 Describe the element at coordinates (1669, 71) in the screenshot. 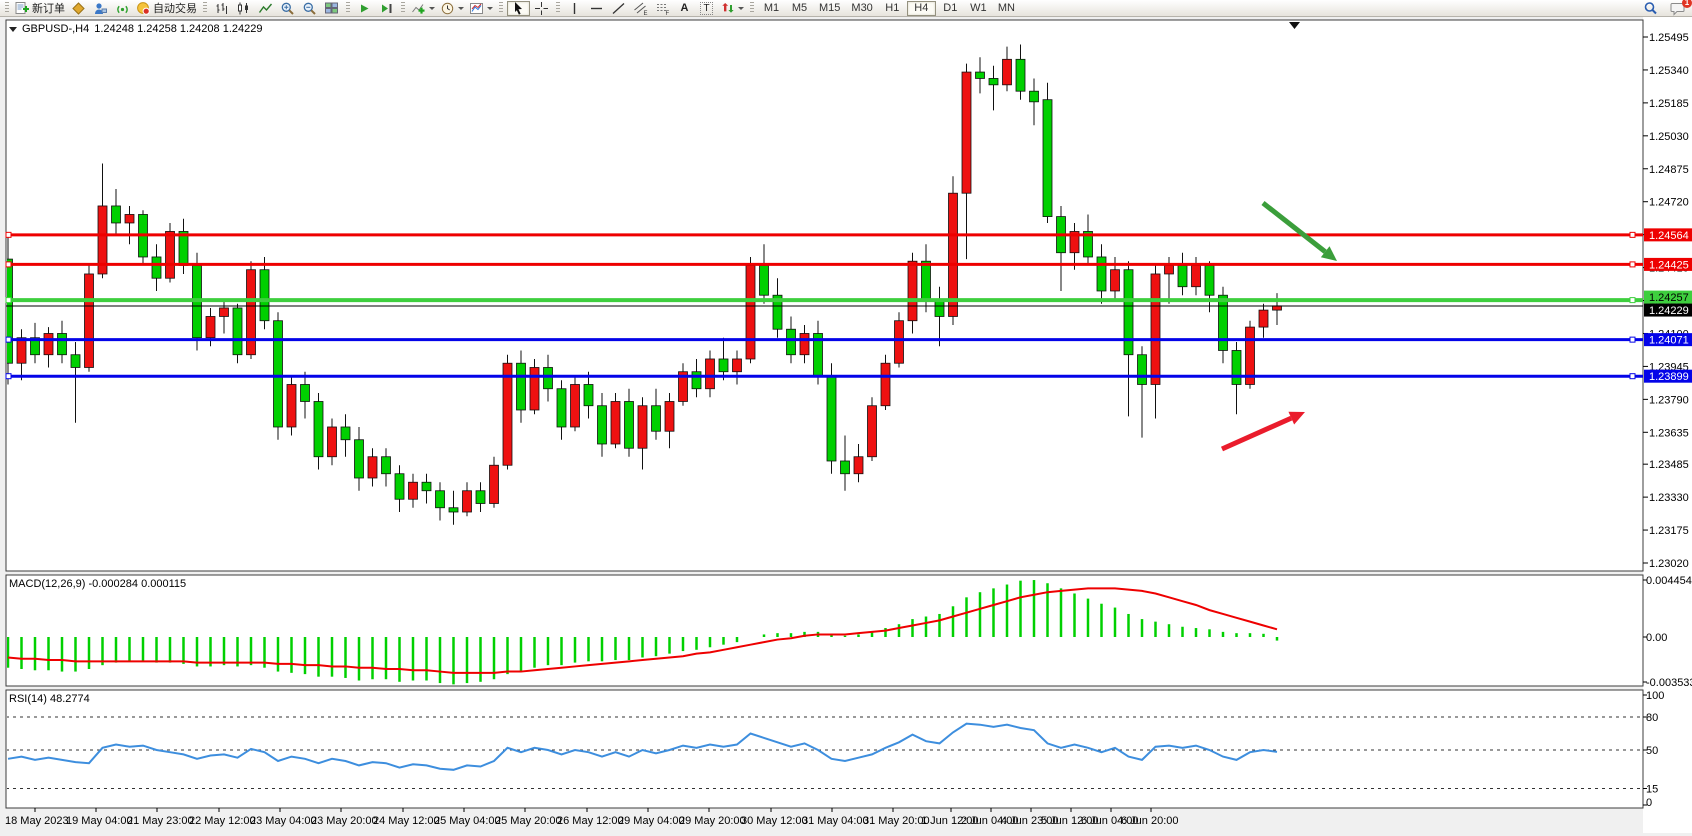

I see `svg-text: 1.25340` at that location.